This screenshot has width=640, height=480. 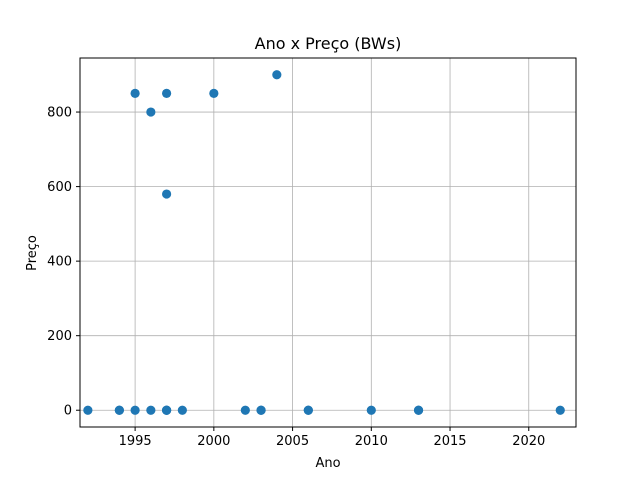 I want to click on chart-title: Ano x Preço (BWs), so click(x=328, y=43).